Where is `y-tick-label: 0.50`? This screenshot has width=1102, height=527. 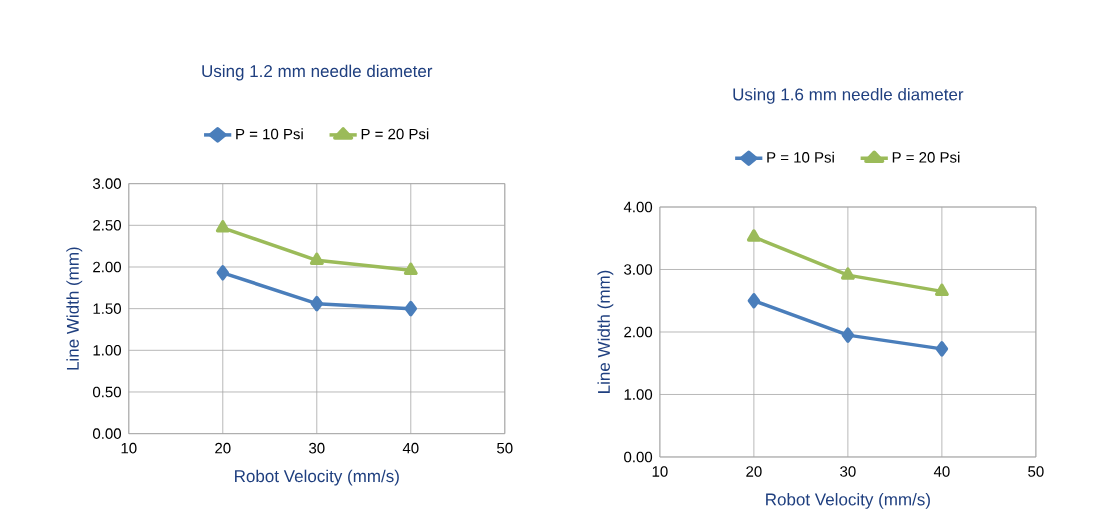 y-tick-label: 0.50 is located at coordinates (106, 392).